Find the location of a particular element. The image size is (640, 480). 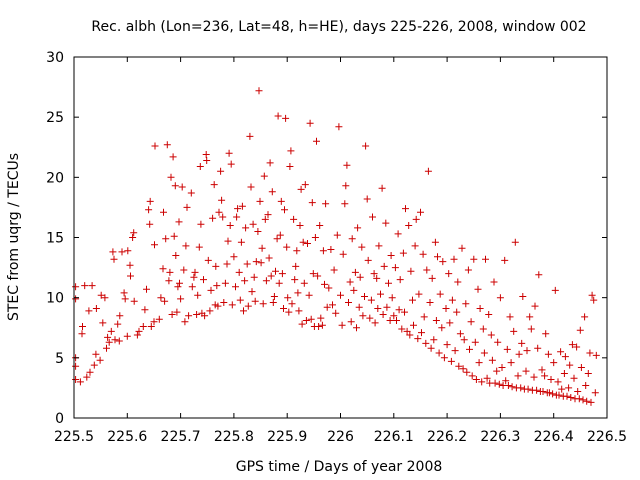

x-tick-label: 225.9 is located at coordinates (287, 437).